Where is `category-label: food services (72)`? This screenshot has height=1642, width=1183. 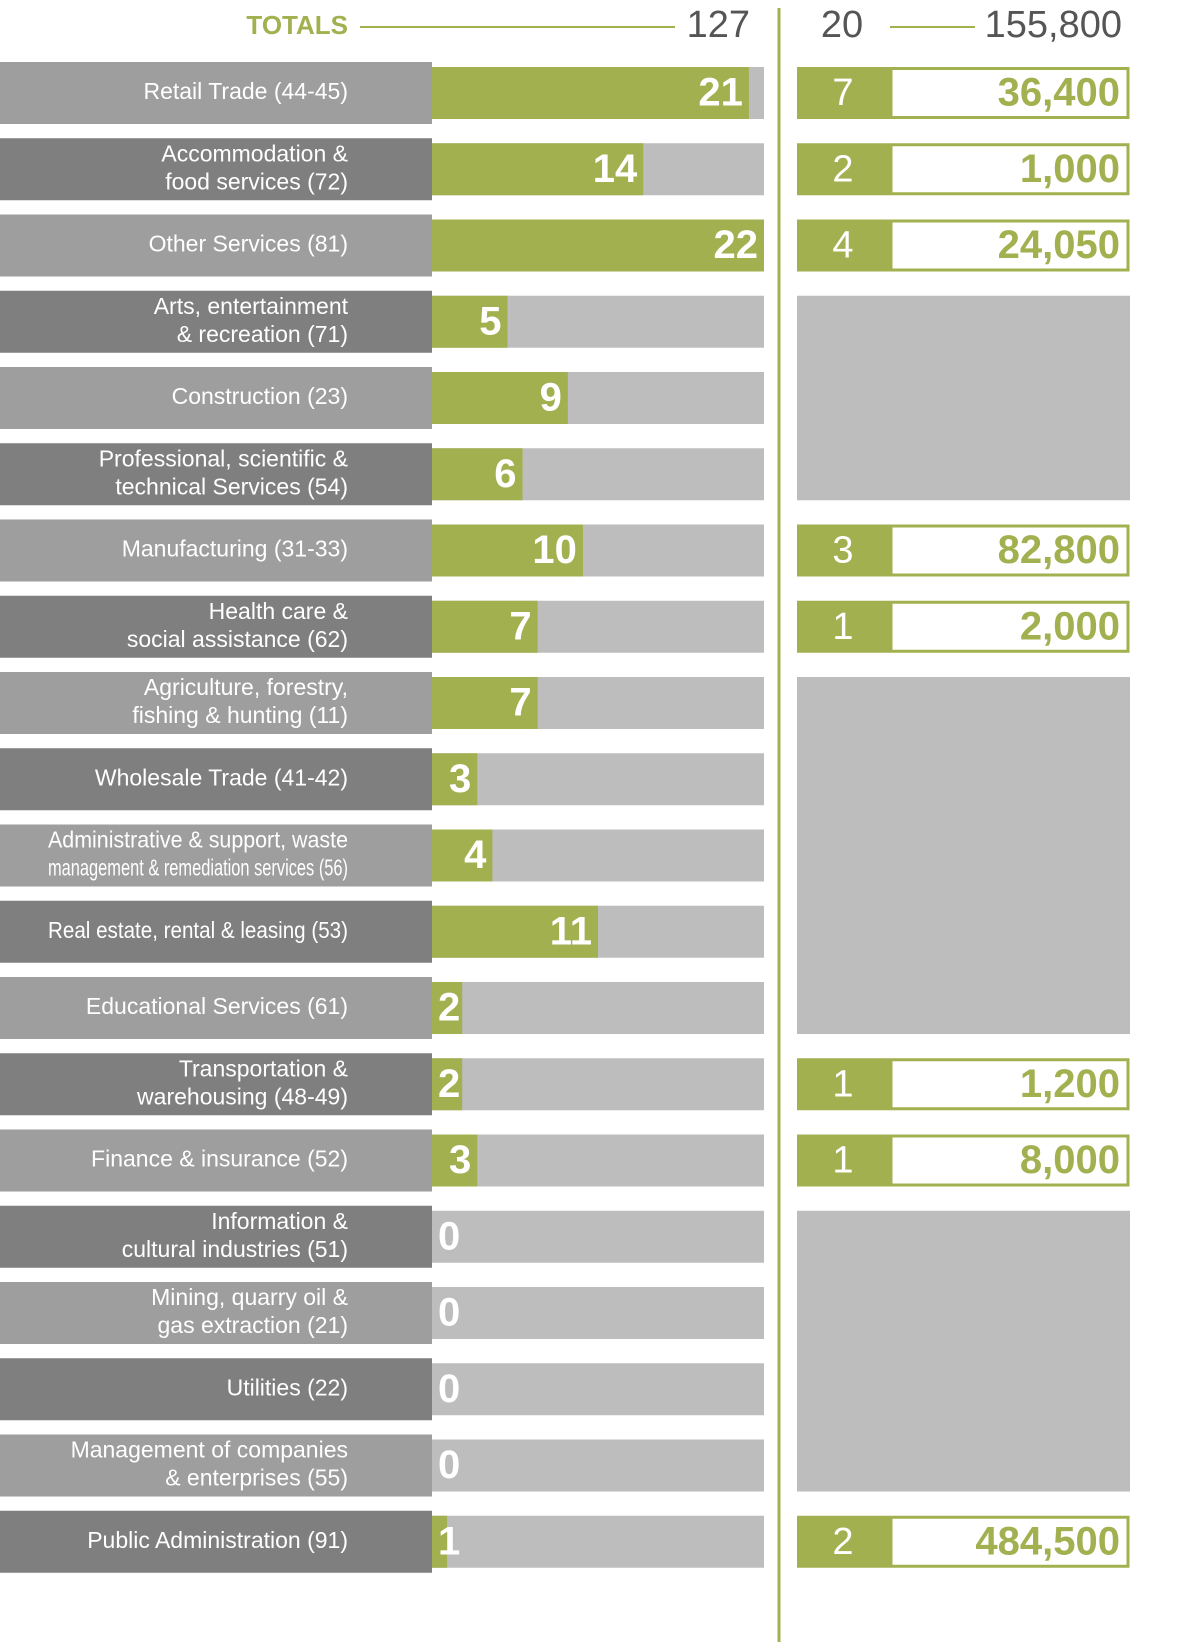
category-label: food services (72) is located at coordinates (256, 181).